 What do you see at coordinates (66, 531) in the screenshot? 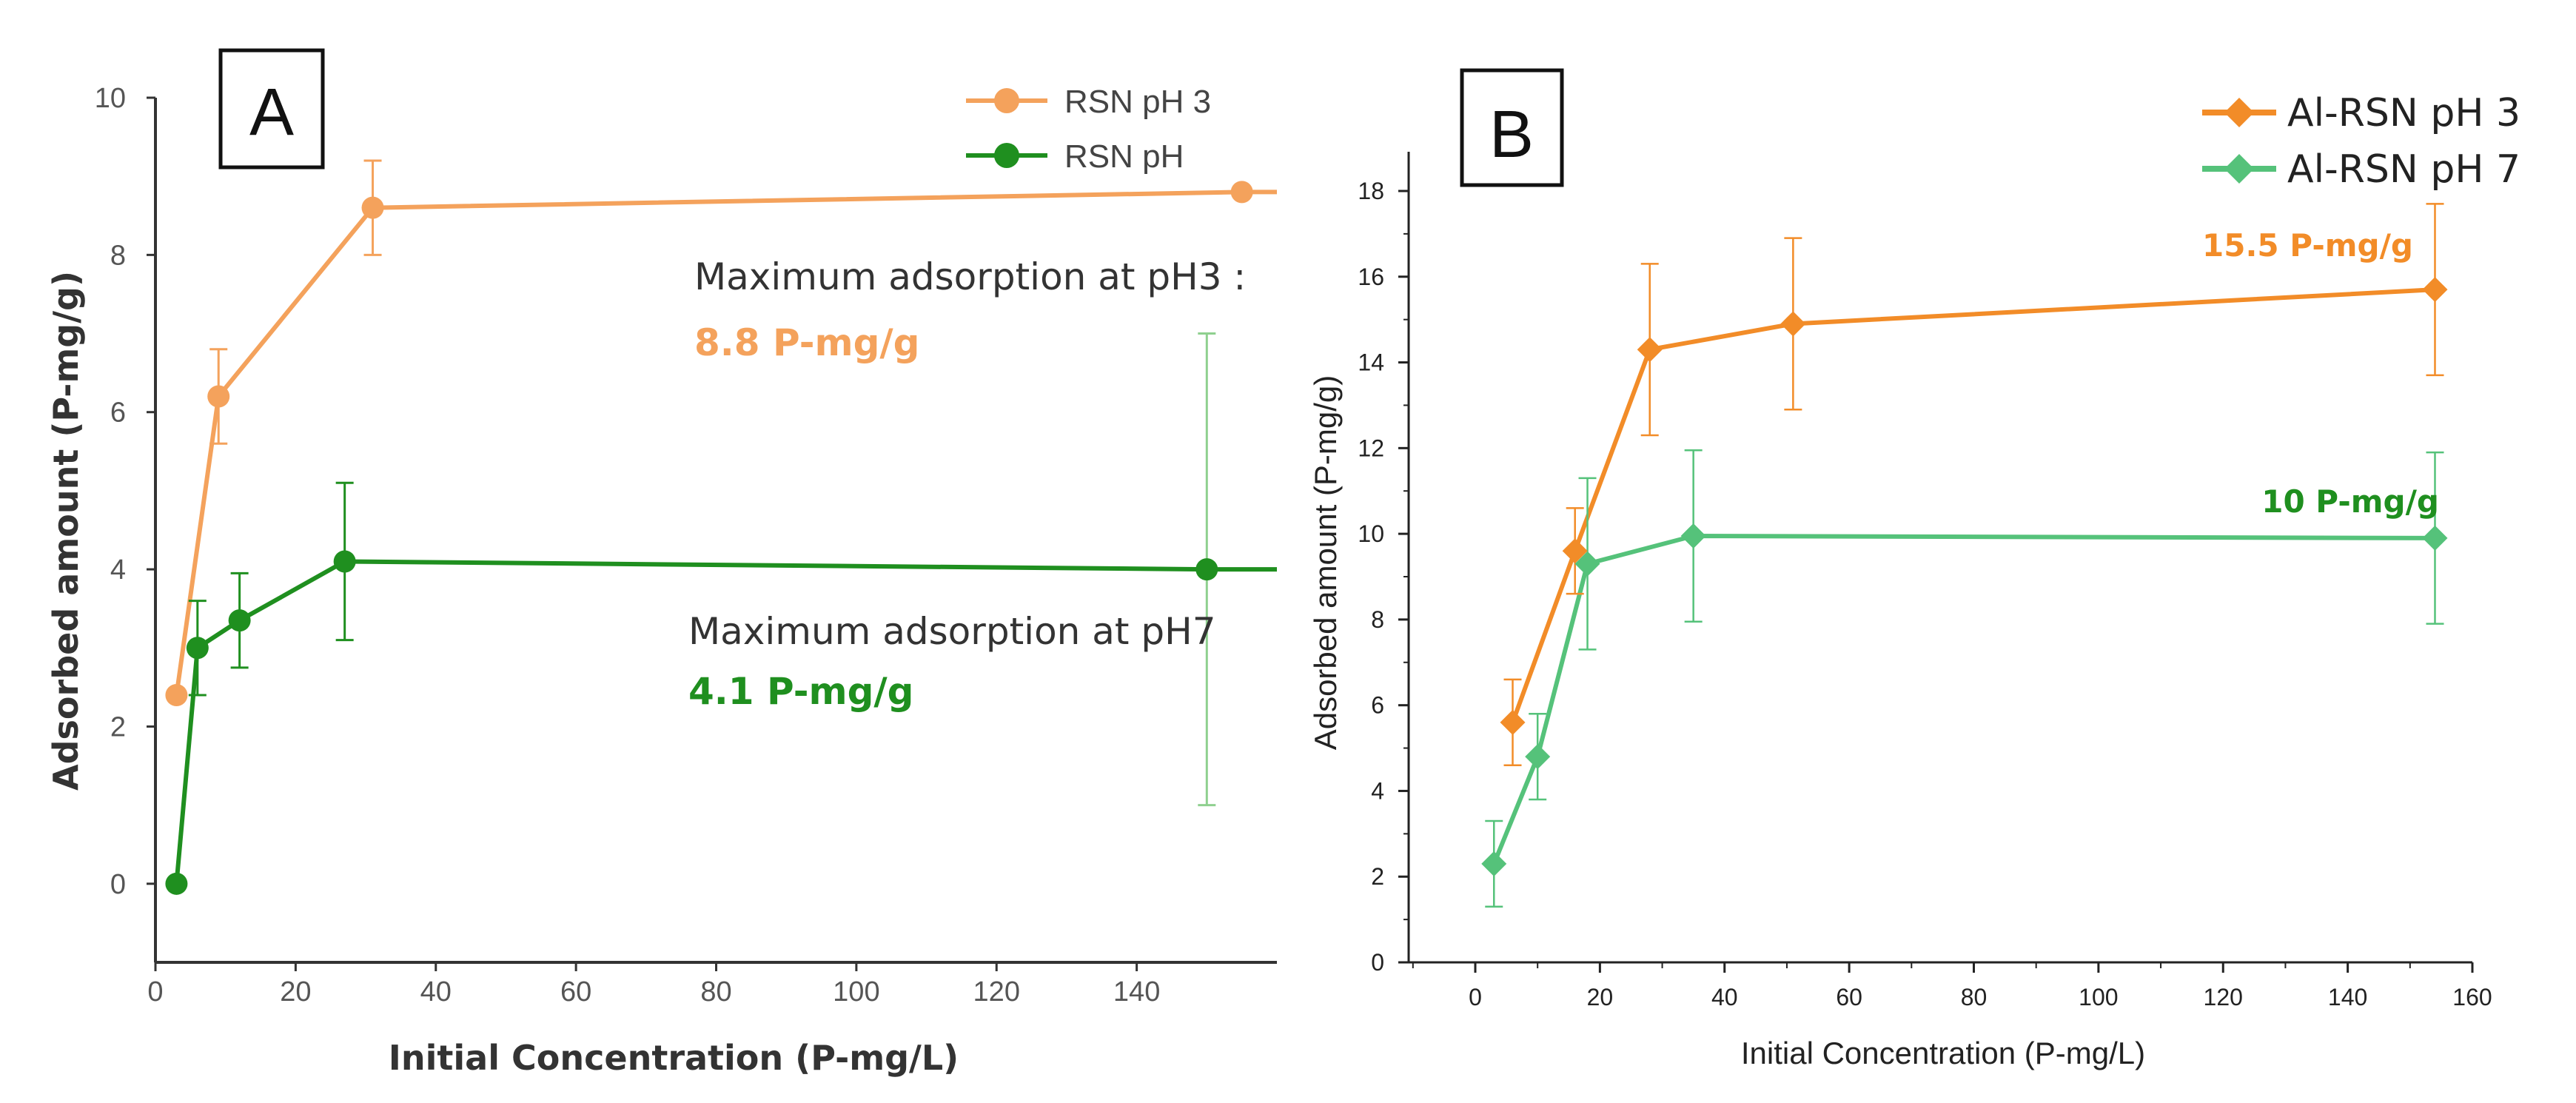
I see `chart-a-y-label: Adsorbed amount (P-mg/g)` at bounding box center [66, 531].